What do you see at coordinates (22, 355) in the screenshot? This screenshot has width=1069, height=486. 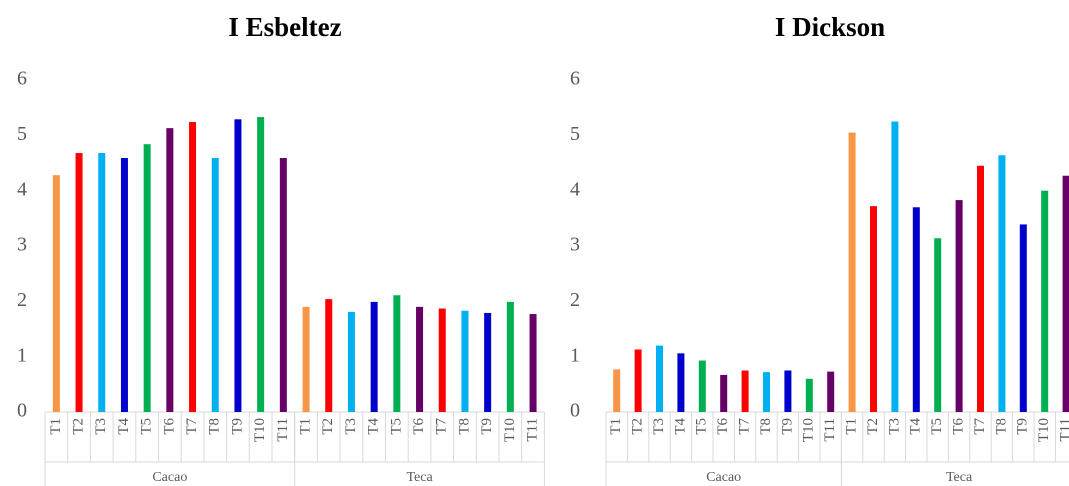 I see `y-tick-label: 1` at bounding box center [22, 355].